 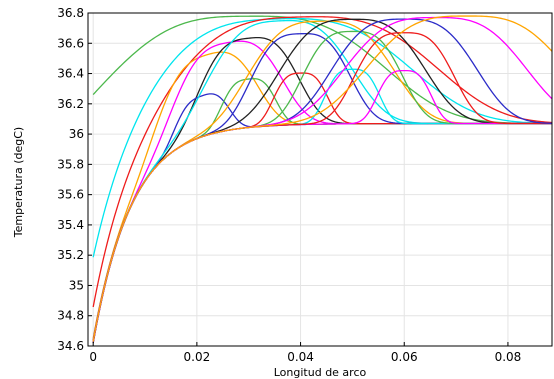 I want to click on x-tick-label: 0.04, so click(x=300, y=357).